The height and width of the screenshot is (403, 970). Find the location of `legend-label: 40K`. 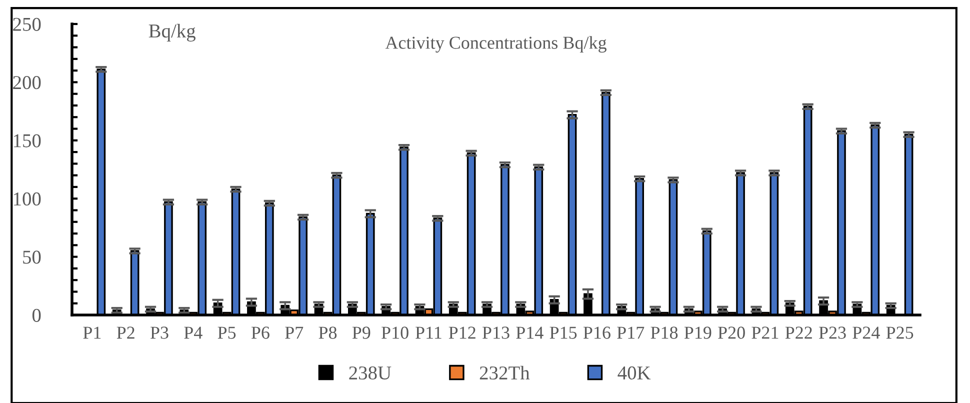

legend-label: 40K is located at coordinates (634, 373).